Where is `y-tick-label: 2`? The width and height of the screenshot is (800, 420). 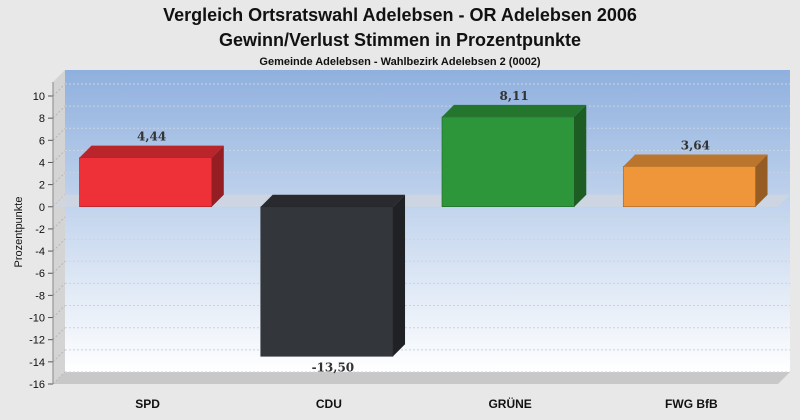 y-tick-label: 2 is located at coordinates (42, 186).